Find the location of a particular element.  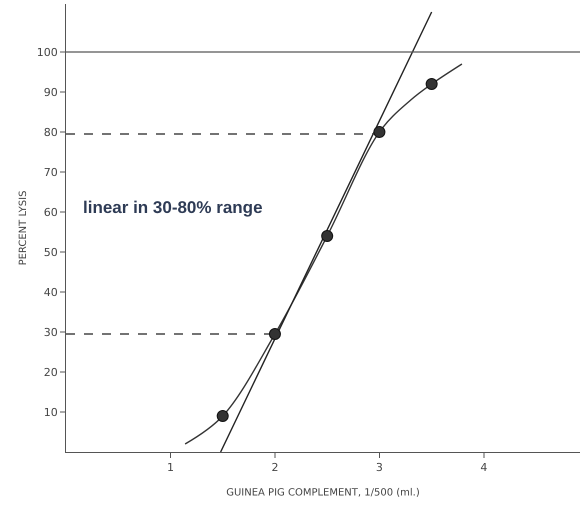

y-tick-label: 20 is located at coordinates (51, 372).